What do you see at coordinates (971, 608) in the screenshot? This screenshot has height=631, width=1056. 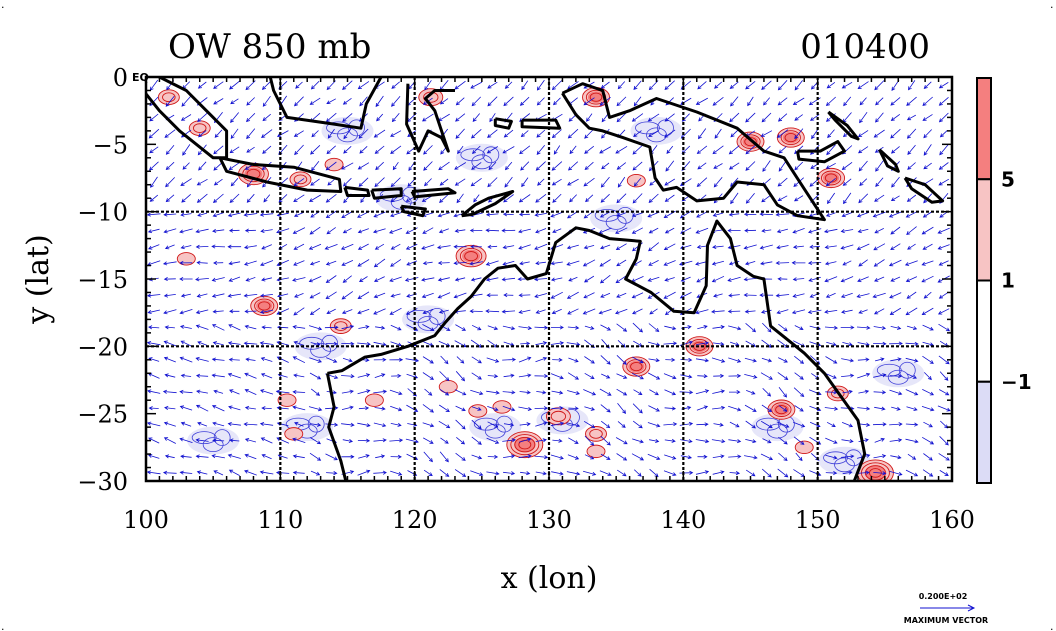 I see `reference-vector-arrowhead` at bounding box center [971, 608].